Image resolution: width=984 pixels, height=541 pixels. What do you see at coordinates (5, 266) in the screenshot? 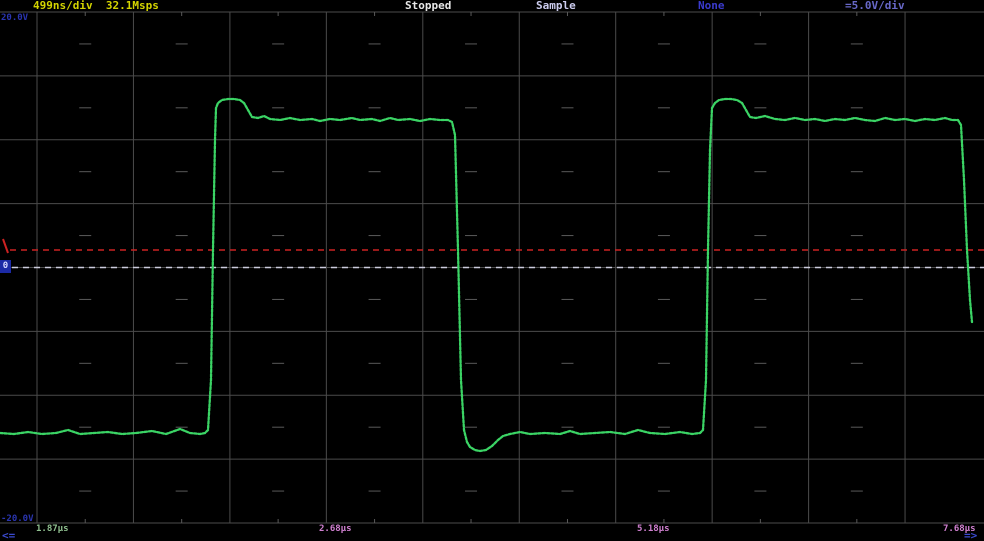
I see `zero-reference-marker: 0` at bounding box center [5, 266].